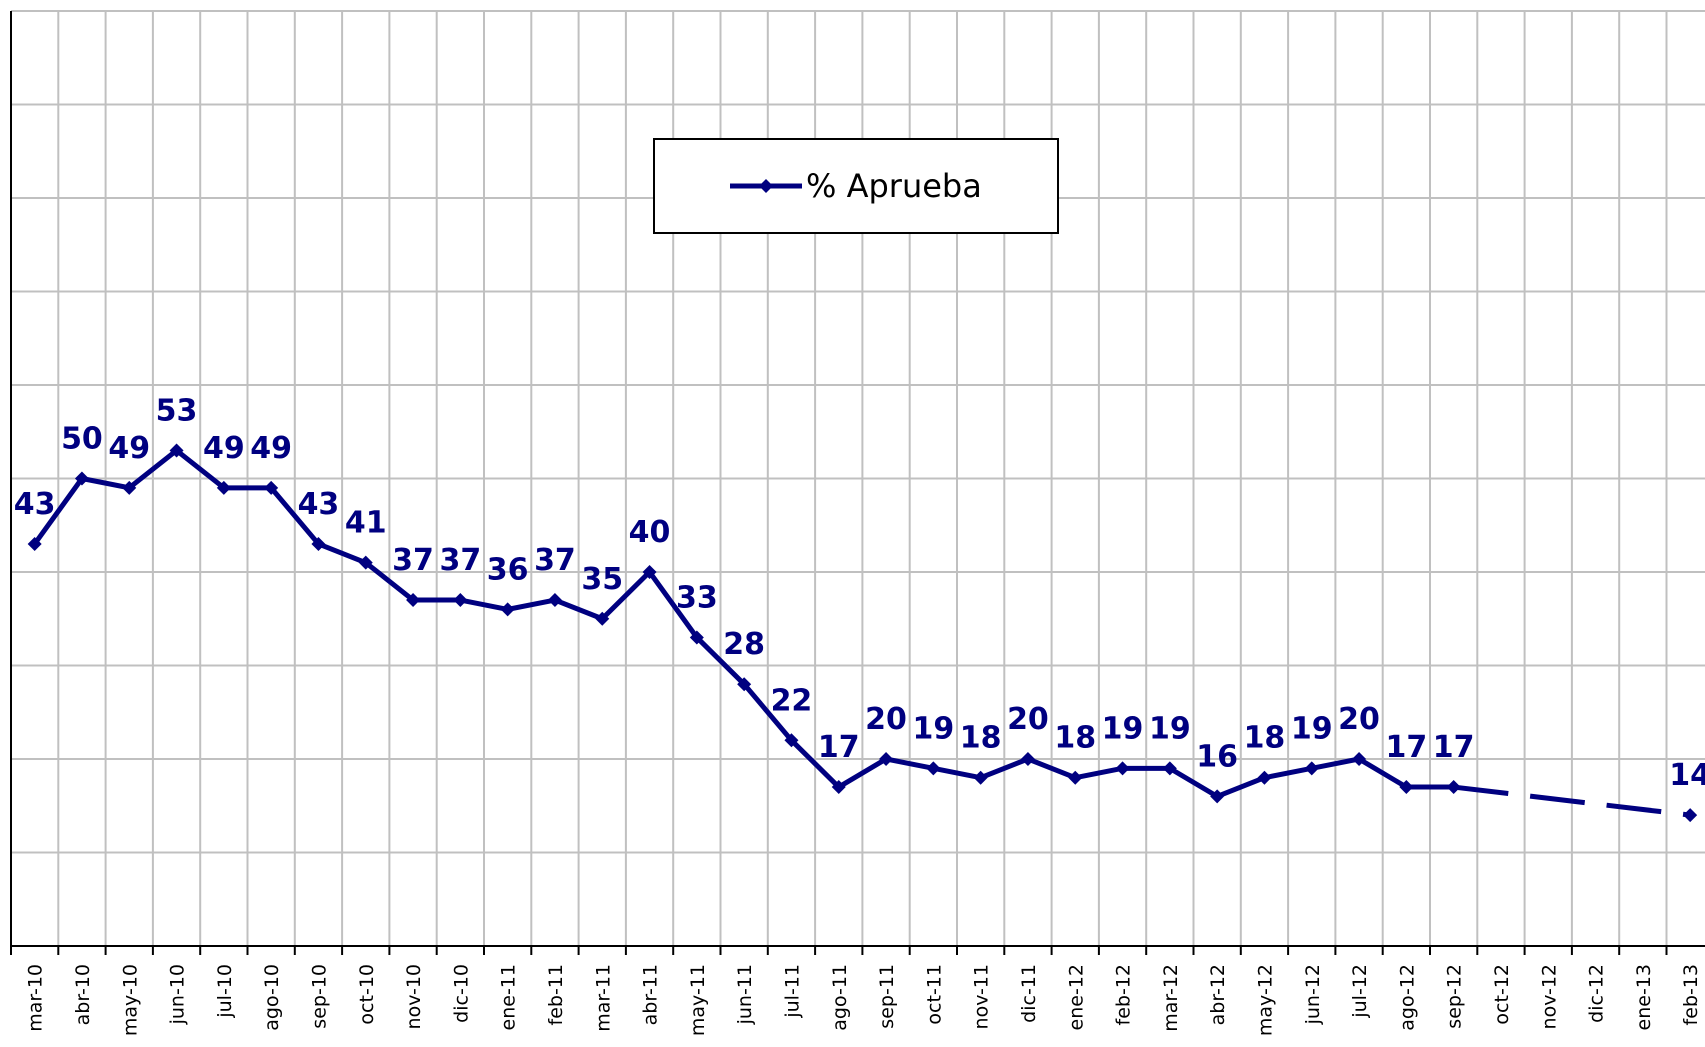  What do you see at coordinates (697, 597) in the screenshot?
I see `data-label: 33` at bounding box center [697, 597].